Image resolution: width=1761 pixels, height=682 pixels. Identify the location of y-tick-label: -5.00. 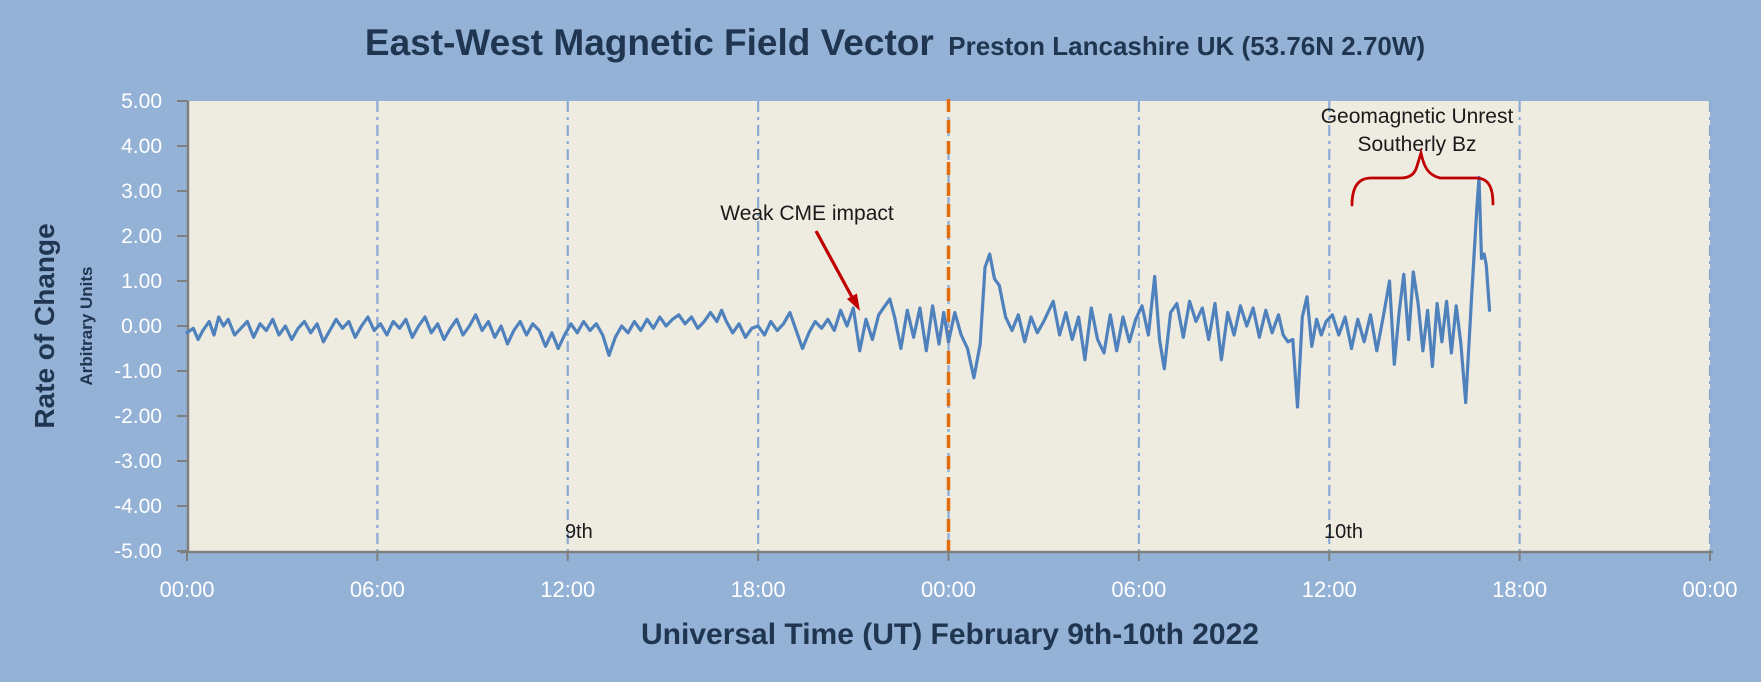
(138, 551).